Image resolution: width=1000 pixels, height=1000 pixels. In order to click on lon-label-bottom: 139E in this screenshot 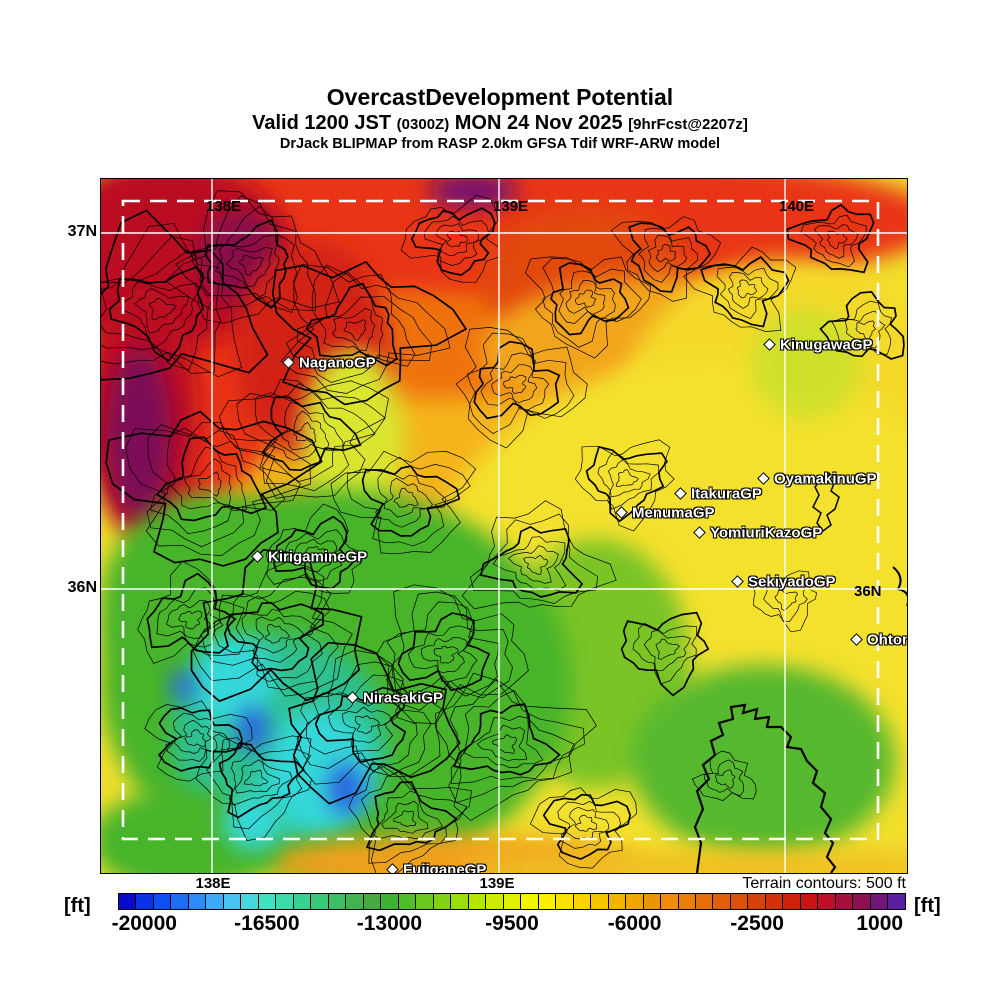, I will do `click(497, 883)`.